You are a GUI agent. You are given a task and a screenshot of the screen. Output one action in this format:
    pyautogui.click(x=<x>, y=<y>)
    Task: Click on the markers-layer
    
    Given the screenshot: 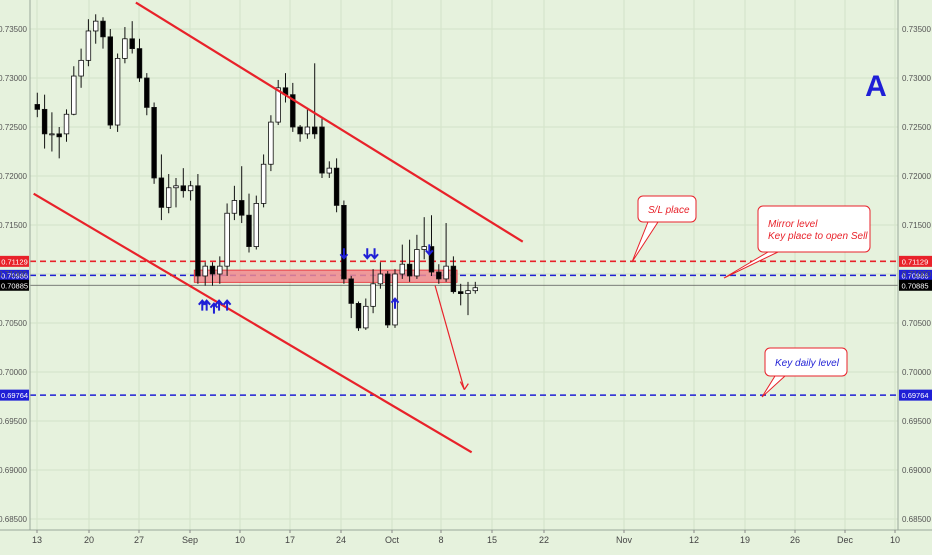 What is the action you would take?
    pyautogui.click(x=316, y=279)
    